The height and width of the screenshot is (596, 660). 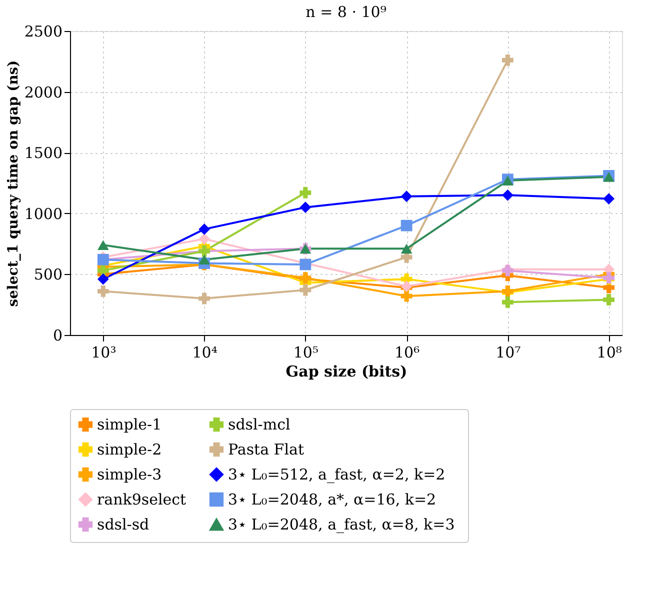 I want to click on x-tick-label: 10⁷, so click(x=508, y=353).